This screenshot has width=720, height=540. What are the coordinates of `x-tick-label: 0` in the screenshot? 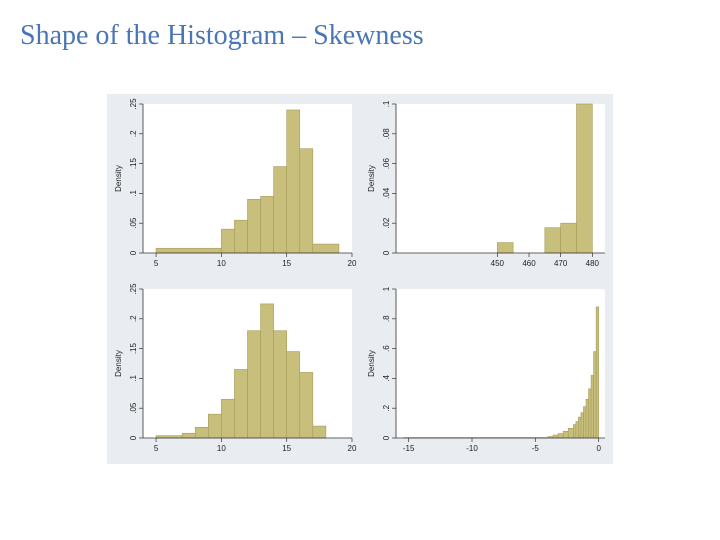 It's located at (598, 448).